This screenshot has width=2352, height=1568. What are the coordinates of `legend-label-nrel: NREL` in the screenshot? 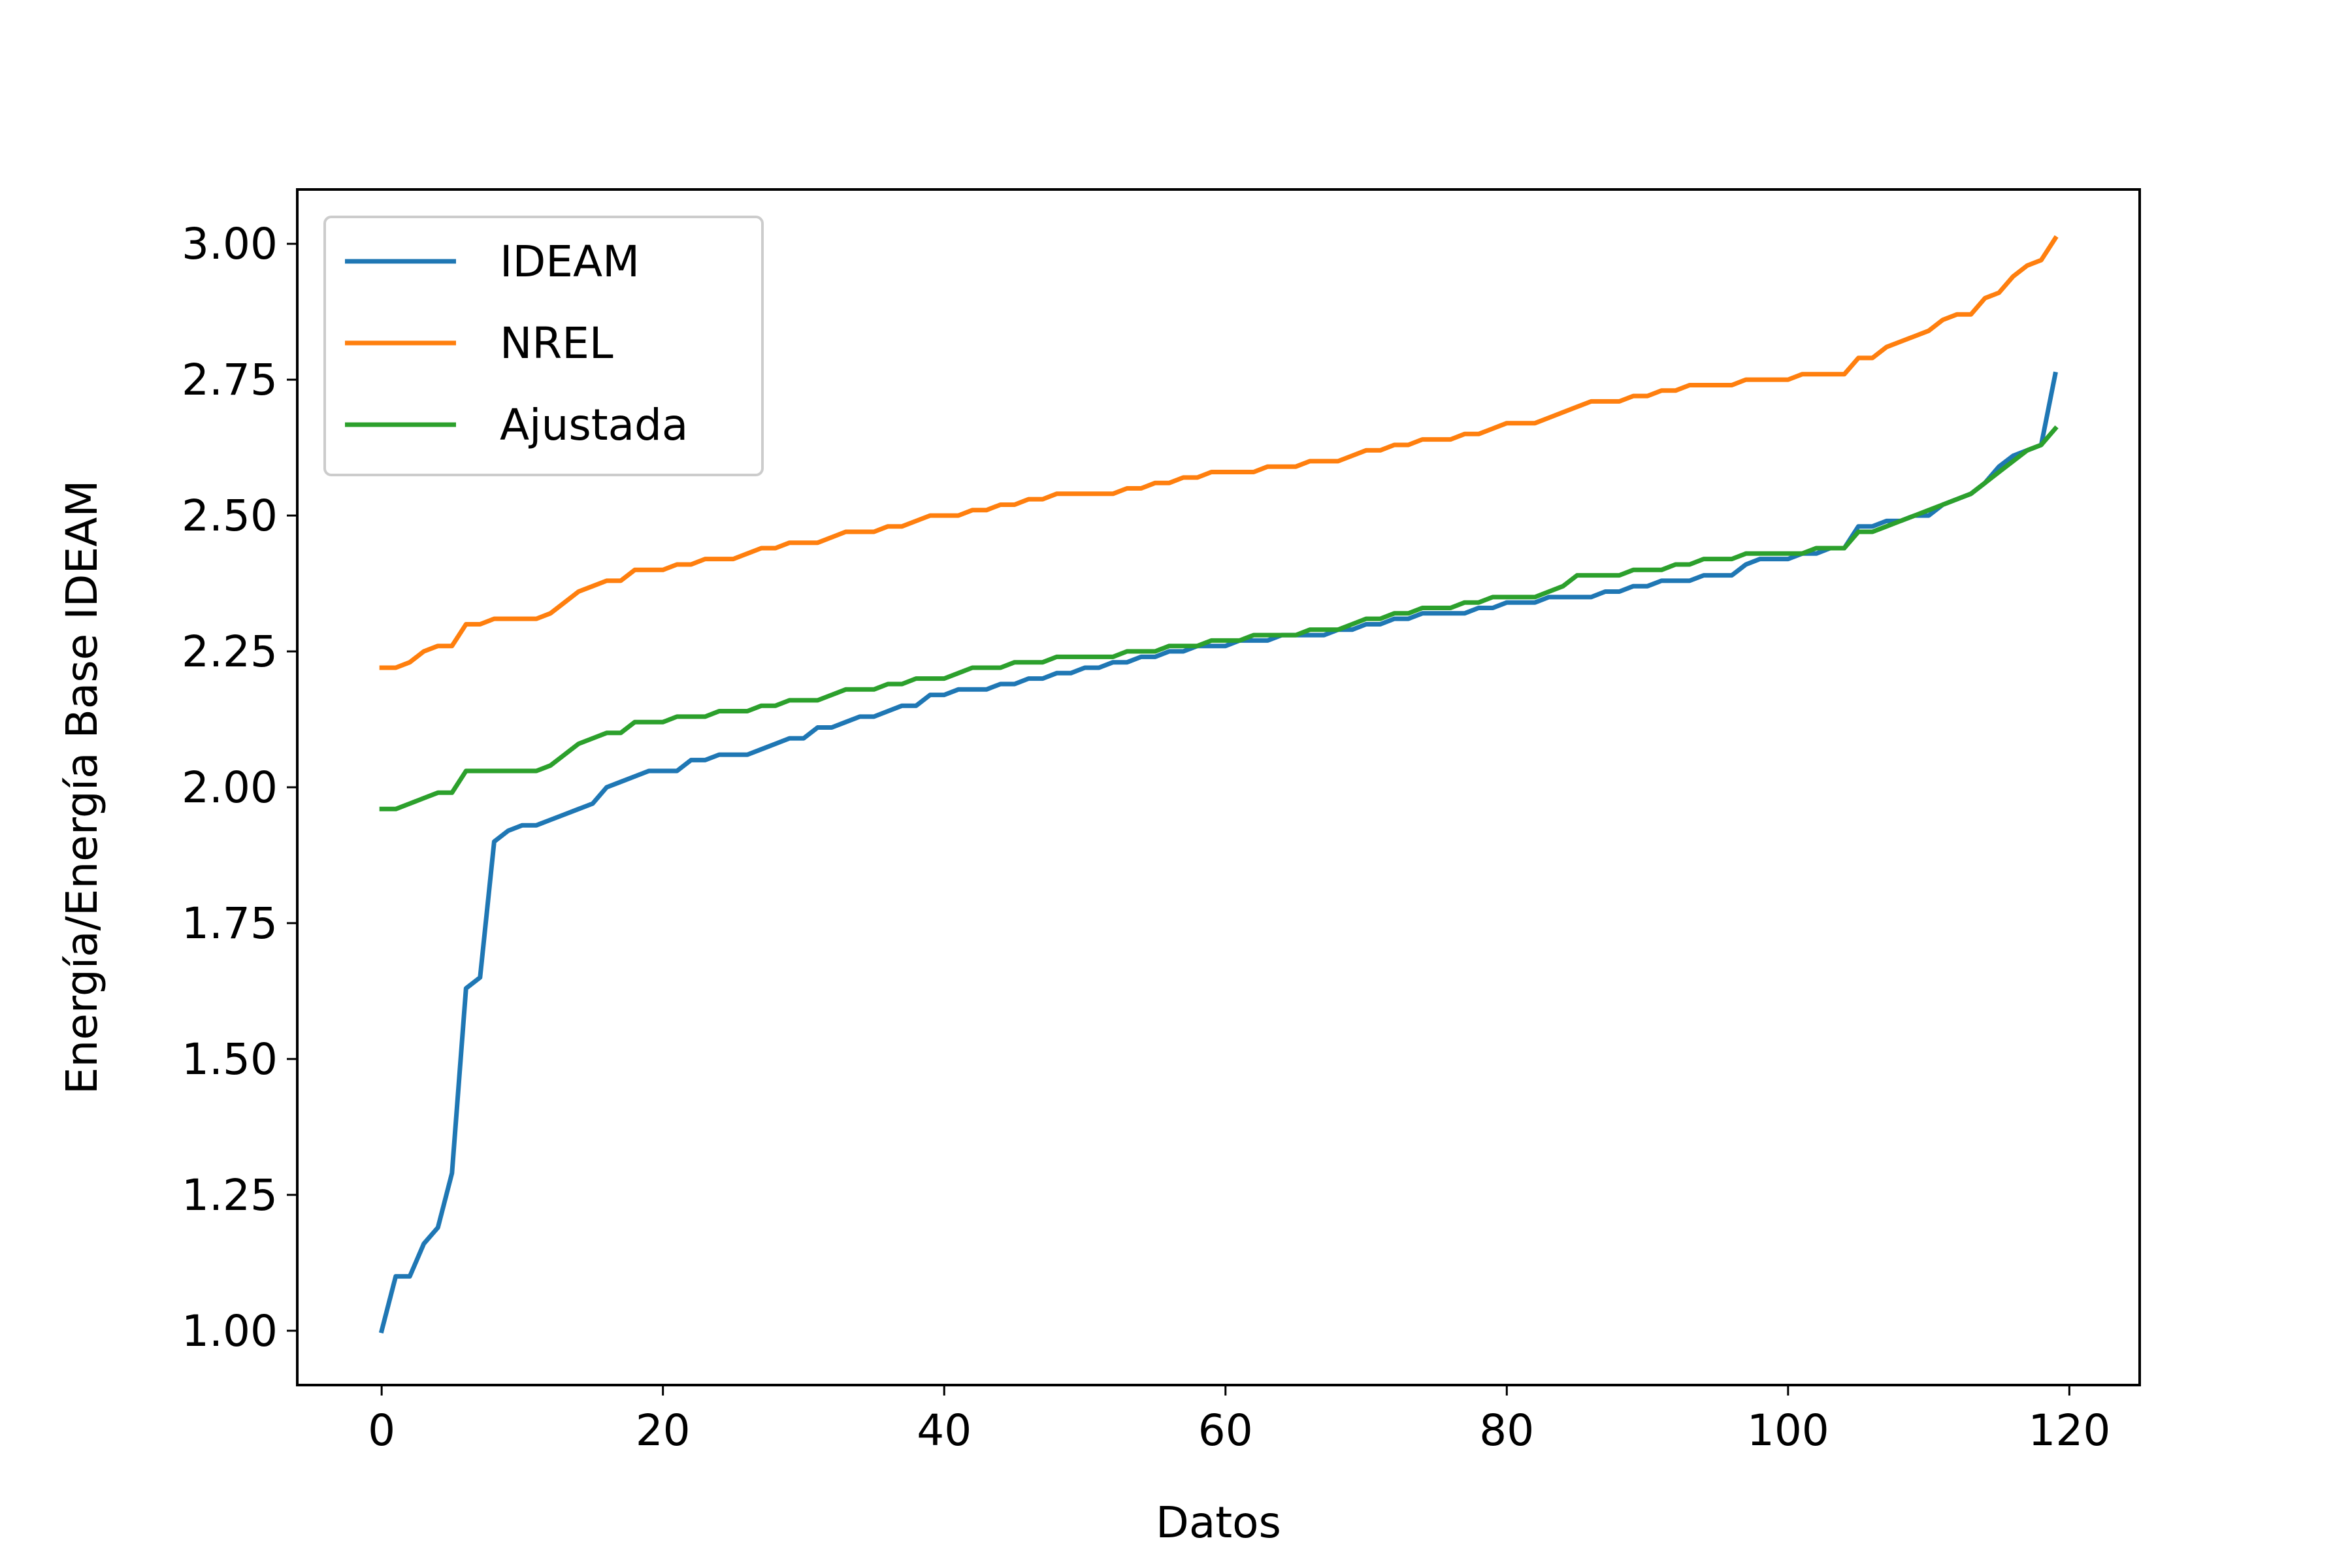 It's located at (556, 343).